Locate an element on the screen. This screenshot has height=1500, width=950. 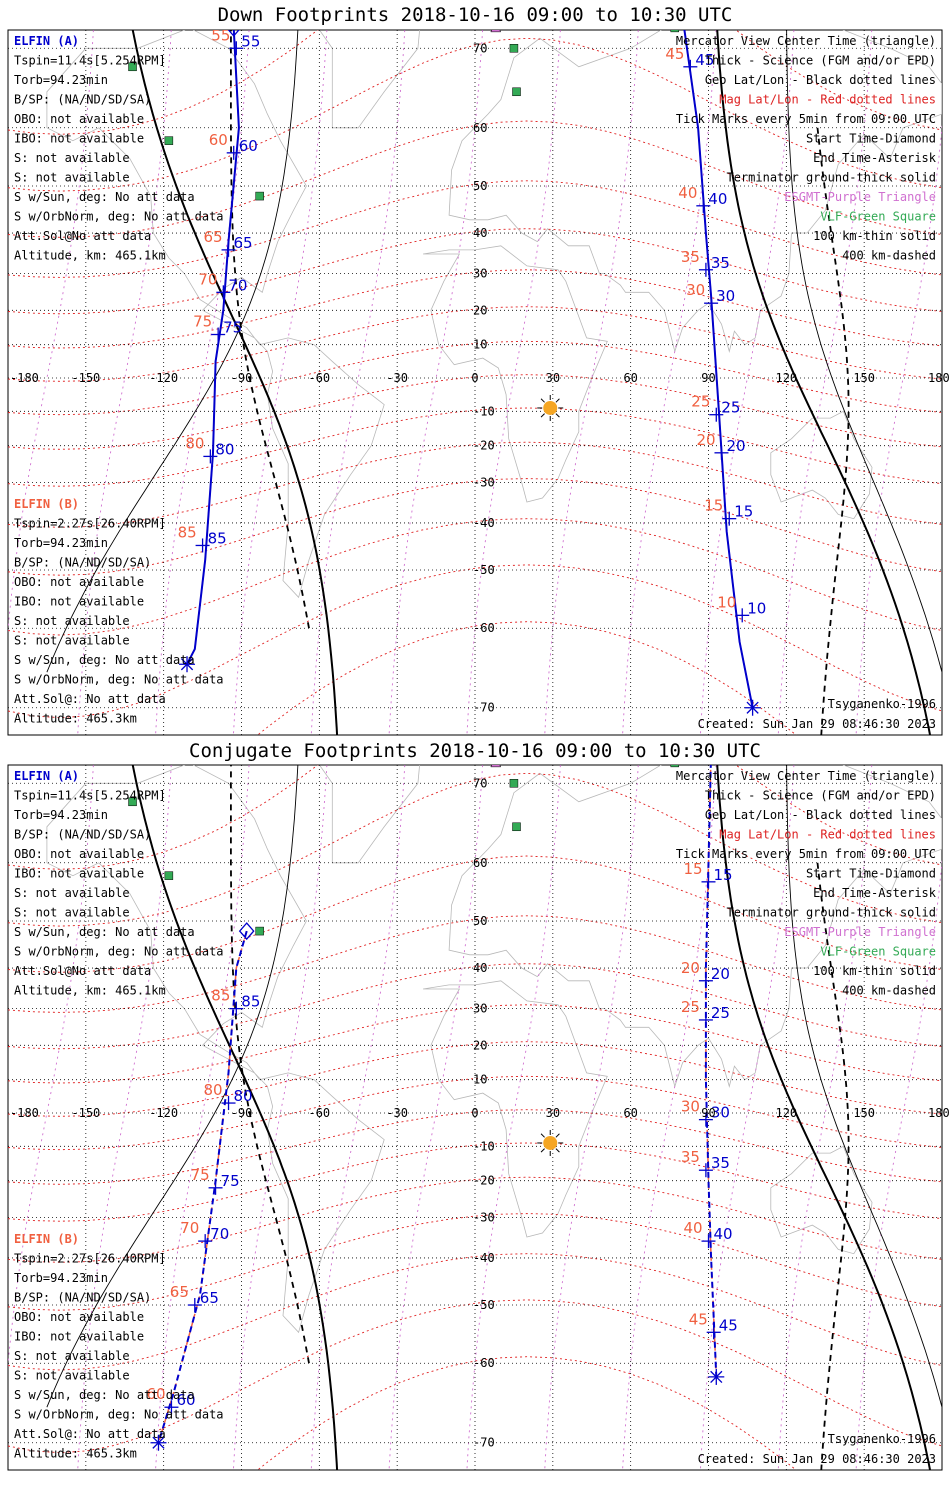
track-tick-label: 40 is located at coordinates (723, 1234).